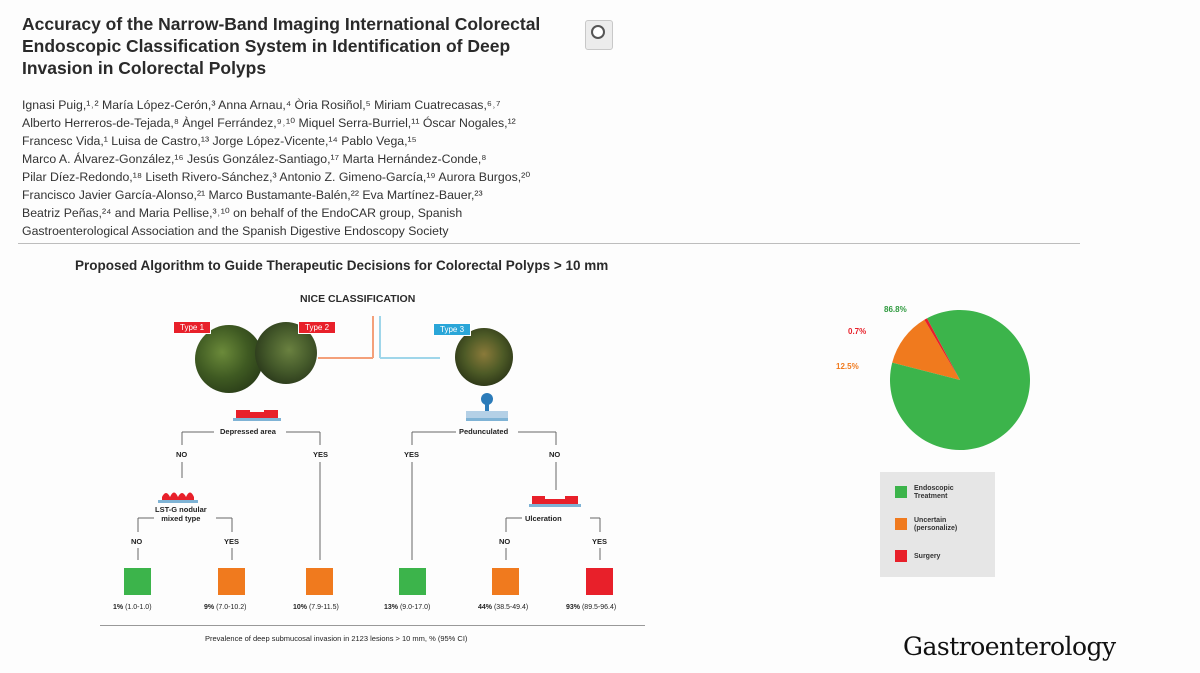 The height and width of the screenshot is (673, 1200). What do you see at coordinates (132, 607) in the screenshot?
I see `outcome-value: 1% (1.0-1.0)` at bounding box center [132, 607].